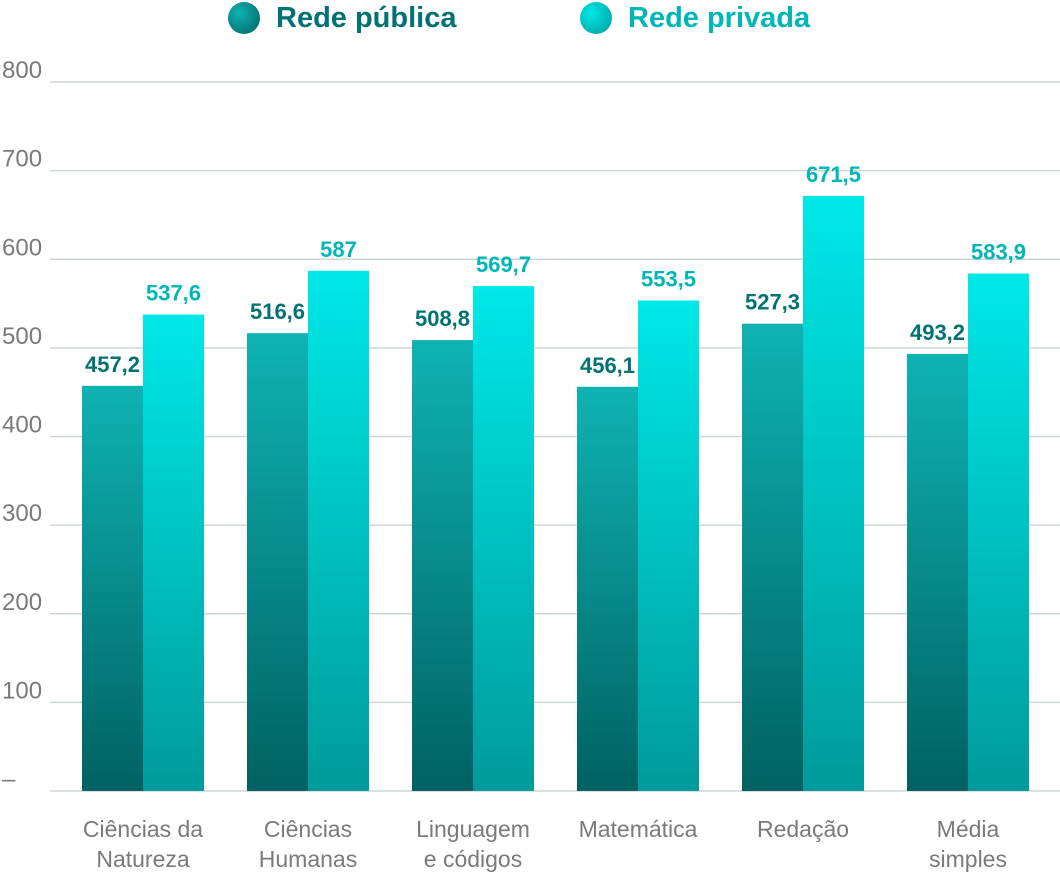 This screenshot has height=874, width=1060. Describe the element at coordinates (668, 278) in the screenshot. I see `data-label-private-3: 553,5` at that location.